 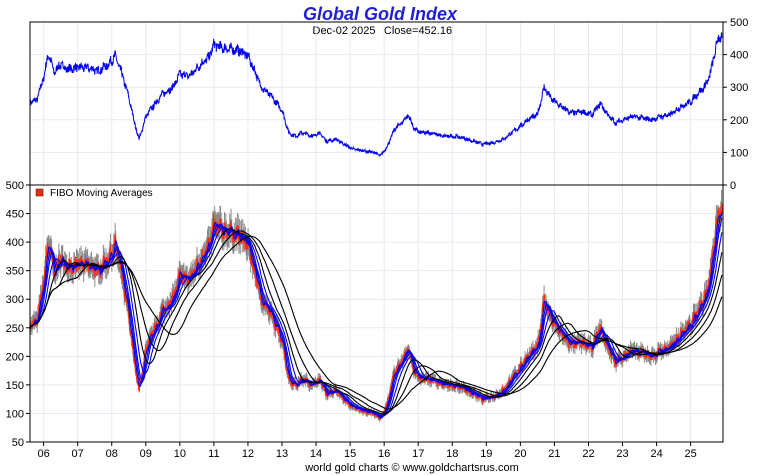 I want to click on legend-label: FIBO Moving Averages, so click(x=101, y=193).